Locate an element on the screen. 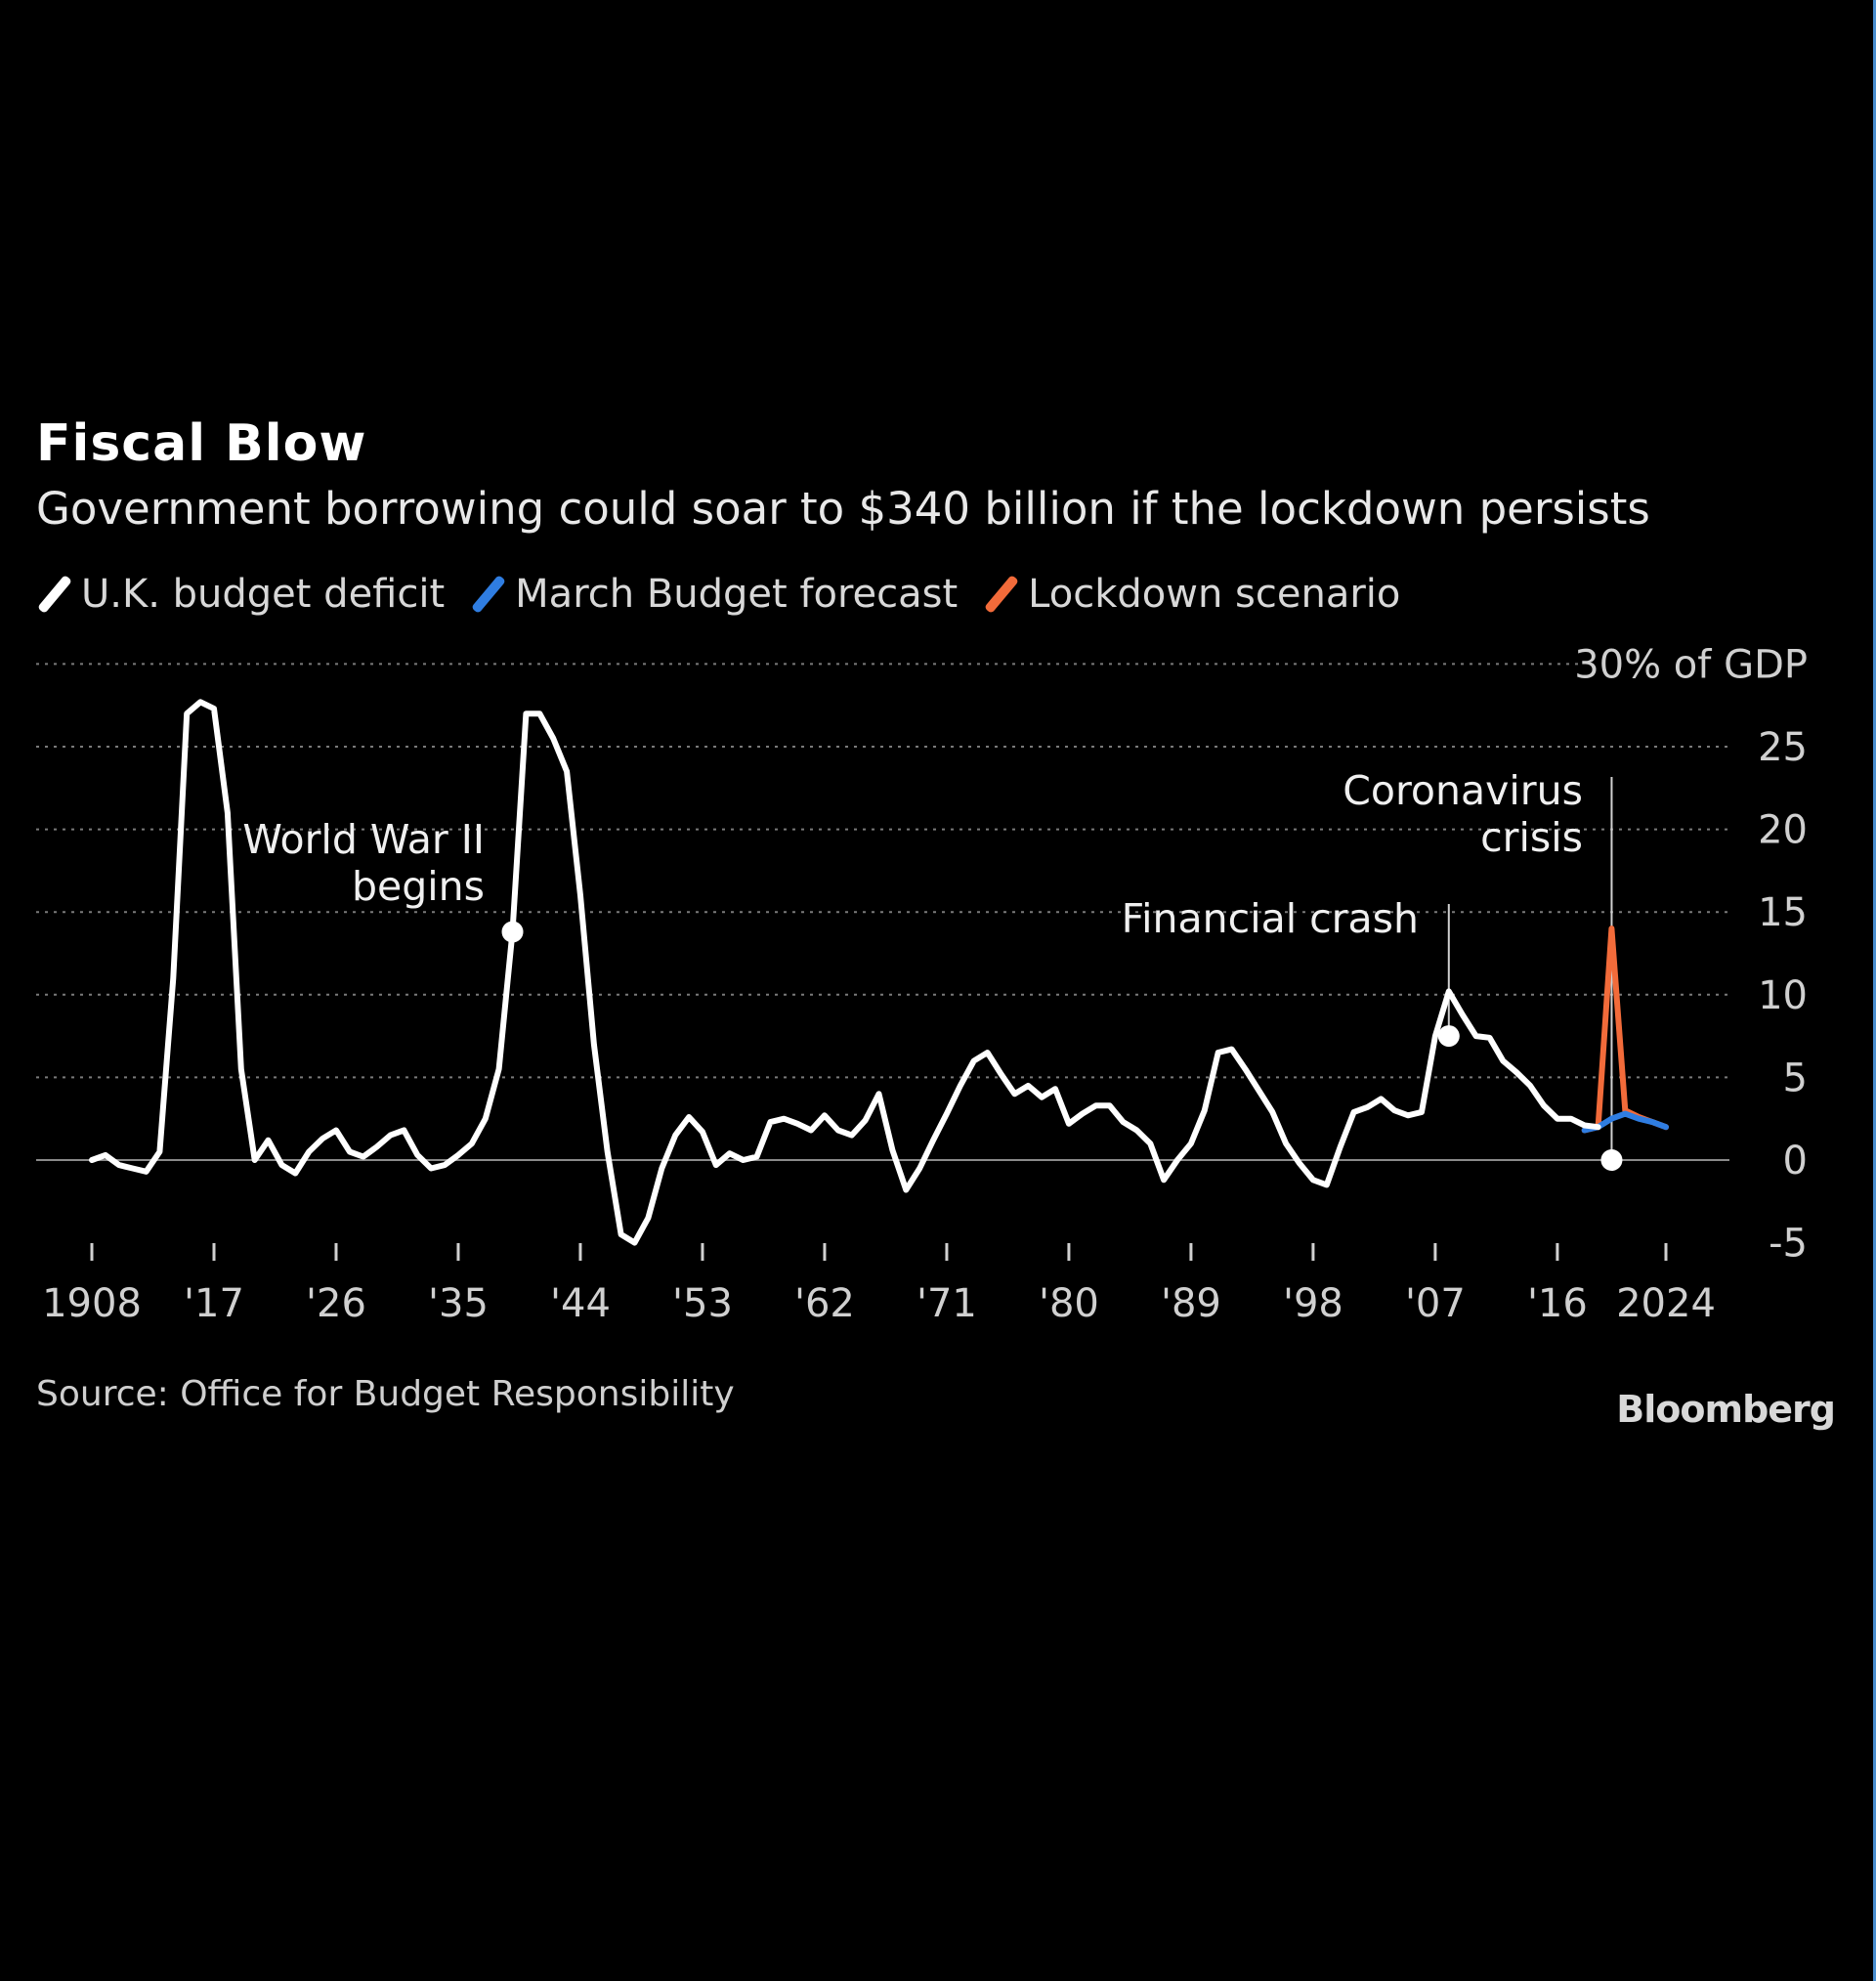 This screenshot has width=1876, height=1981. brand-logo: Bloomberg is located at coordinates (1726, 1409).